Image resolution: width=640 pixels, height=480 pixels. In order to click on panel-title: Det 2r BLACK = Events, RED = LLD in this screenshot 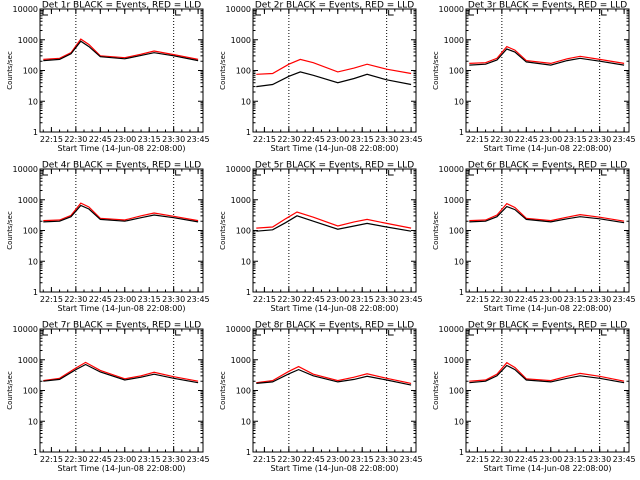, I will do `click(334, 6)`.